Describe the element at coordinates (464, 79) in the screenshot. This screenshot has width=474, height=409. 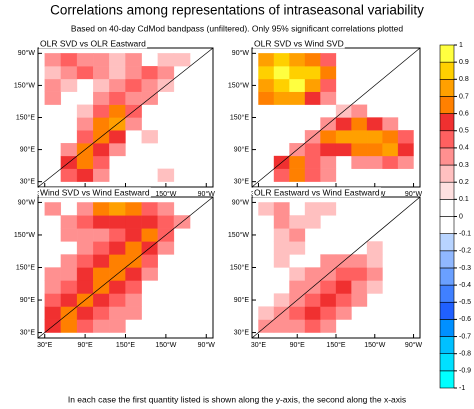
I see `colorbar-label: 0.8` at that location.